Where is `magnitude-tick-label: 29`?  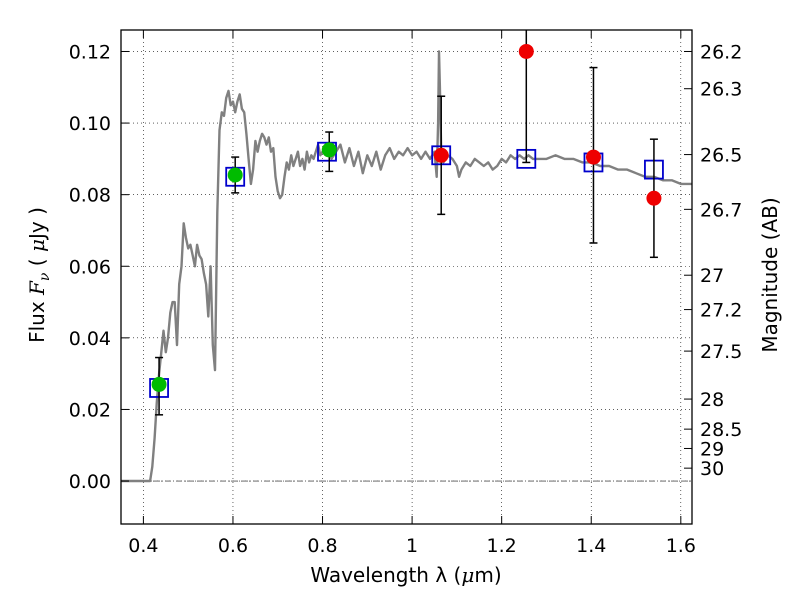
magnitude-tick-label: 29 is located at coordinates (712, 449).